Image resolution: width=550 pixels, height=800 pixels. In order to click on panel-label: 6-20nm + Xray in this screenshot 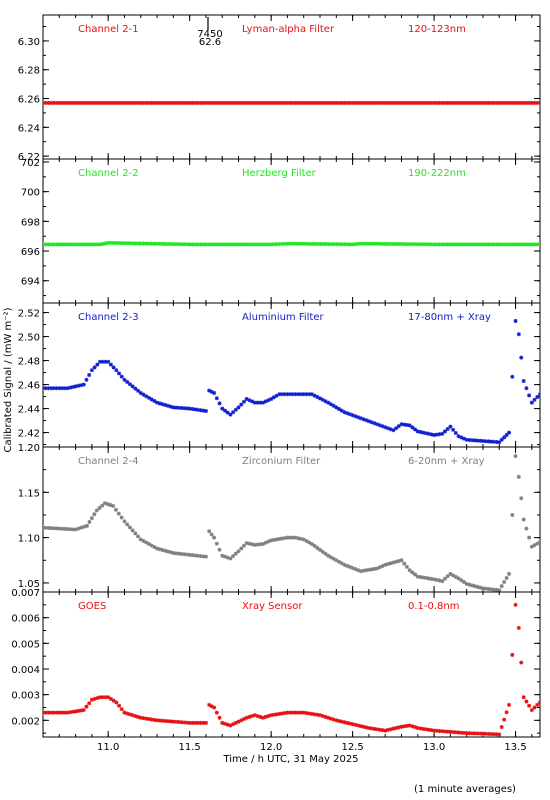, I will do `click(446, 461)`.